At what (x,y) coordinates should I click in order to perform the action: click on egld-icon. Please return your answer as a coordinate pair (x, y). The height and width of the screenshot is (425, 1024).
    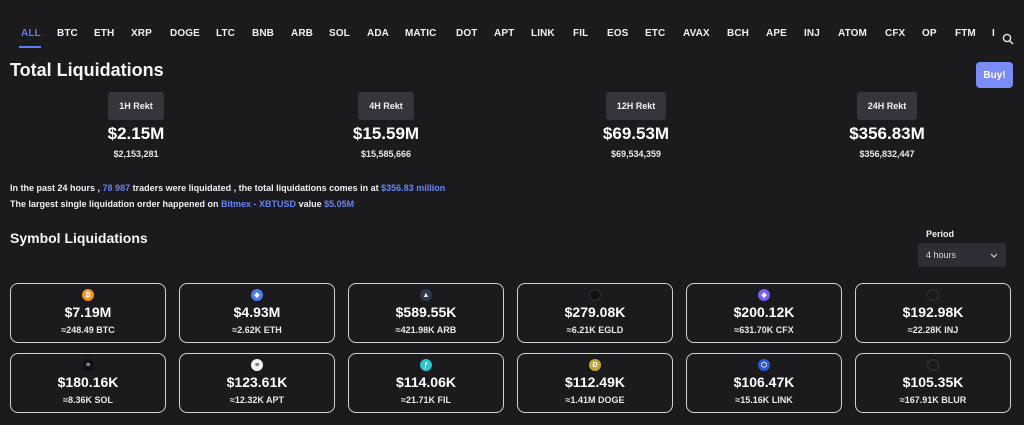
    Looking at the image, I should click on (595, 295).